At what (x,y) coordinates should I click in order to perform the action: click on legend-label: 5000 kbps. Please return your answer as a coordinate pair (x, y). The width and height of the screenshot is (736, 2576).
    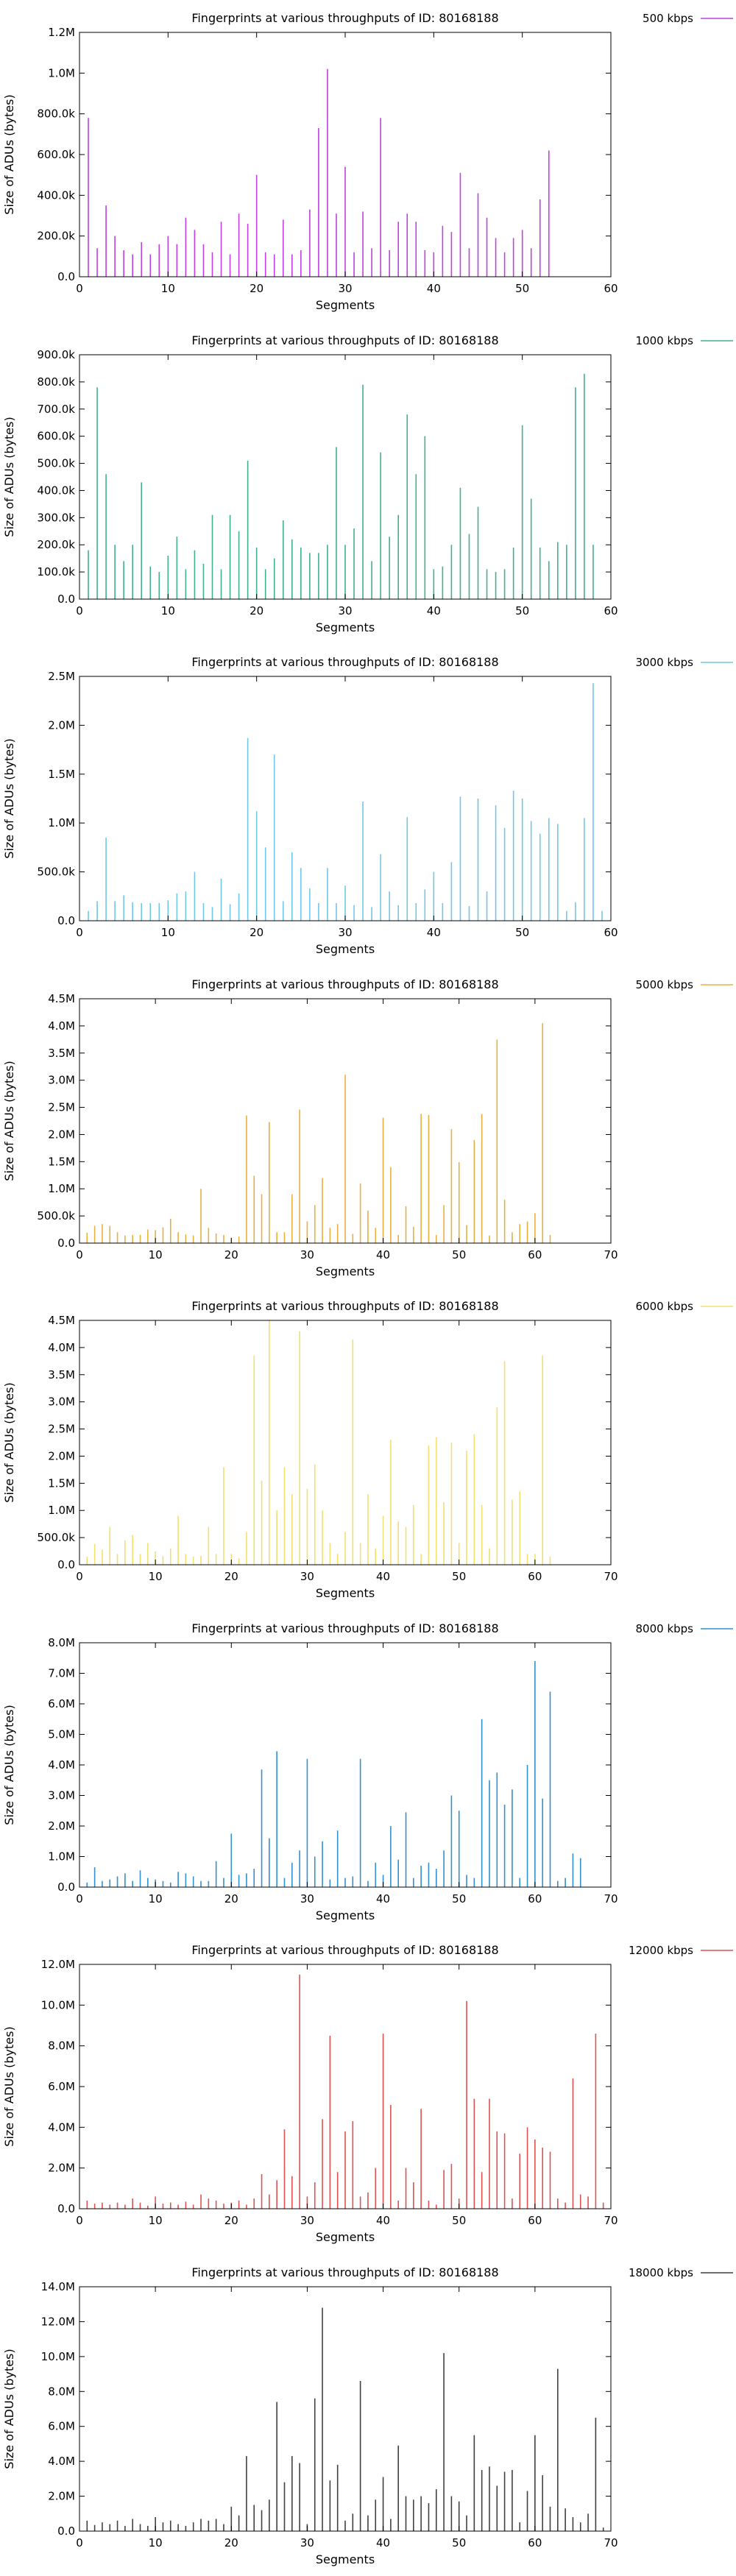
    Looking at the image, I should click on (665, 984).